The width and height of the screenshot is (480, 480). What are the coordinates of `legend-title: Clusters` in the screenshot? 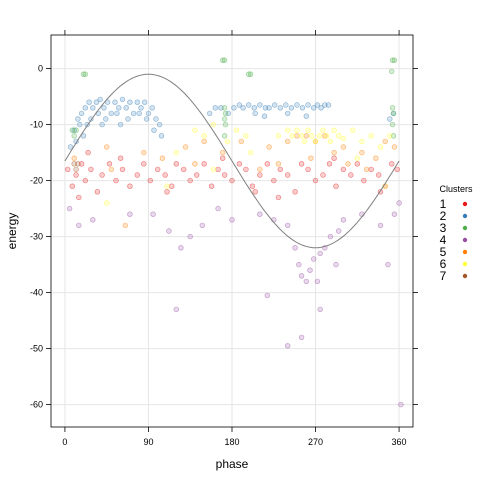 It's located at (456, 189).